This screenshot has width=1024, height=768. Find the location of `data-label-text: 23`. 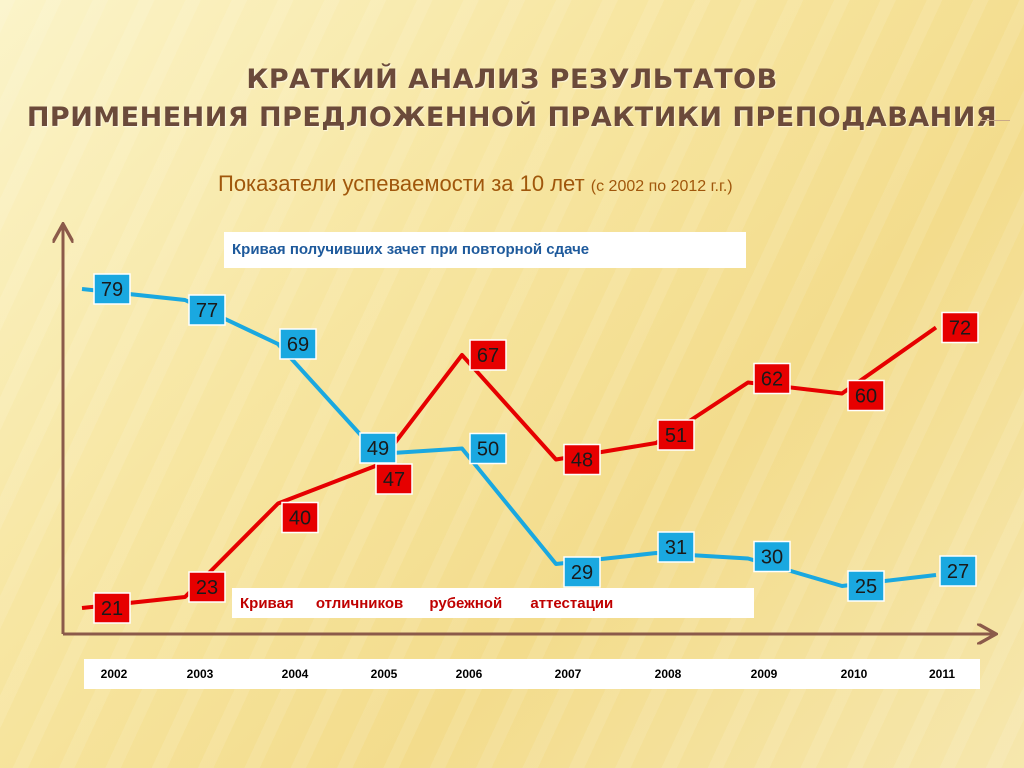

data-label-text: 23 is located at coordinates (207, 588).